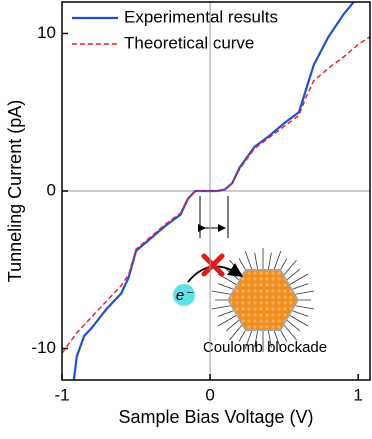 The height and width of the screenshot is (439, 372). What do you see at coordinates (61, 394) in the screenshot?
I see `x-tick-label: -1` at bounding box center [61, 394].